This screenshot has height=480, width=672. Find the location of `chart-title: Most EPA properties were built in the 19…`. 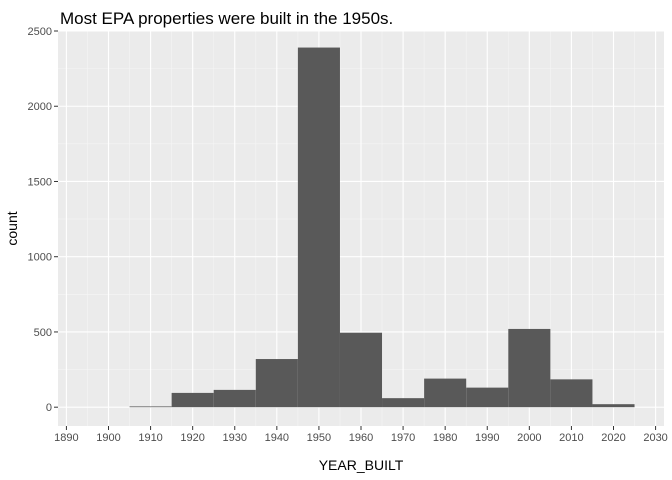

chart-title: Most EPA properties were built in the 19… is located at coordinates (226, 18).